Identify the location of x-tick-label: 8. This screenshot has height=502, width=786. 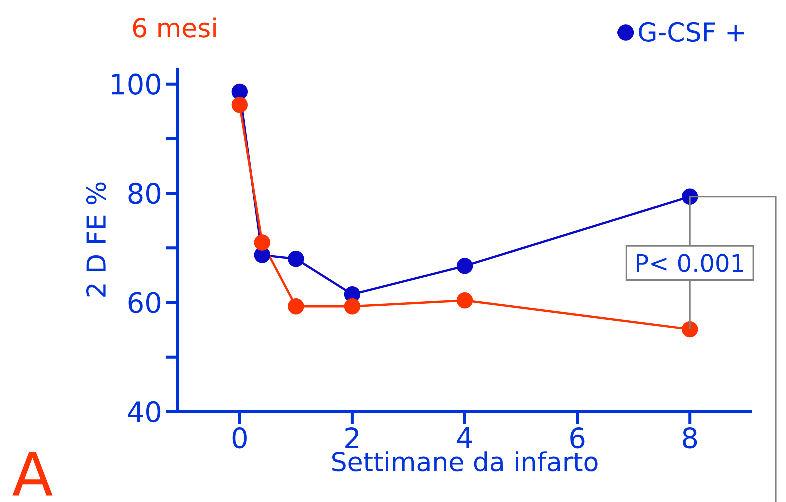
(690, 438).